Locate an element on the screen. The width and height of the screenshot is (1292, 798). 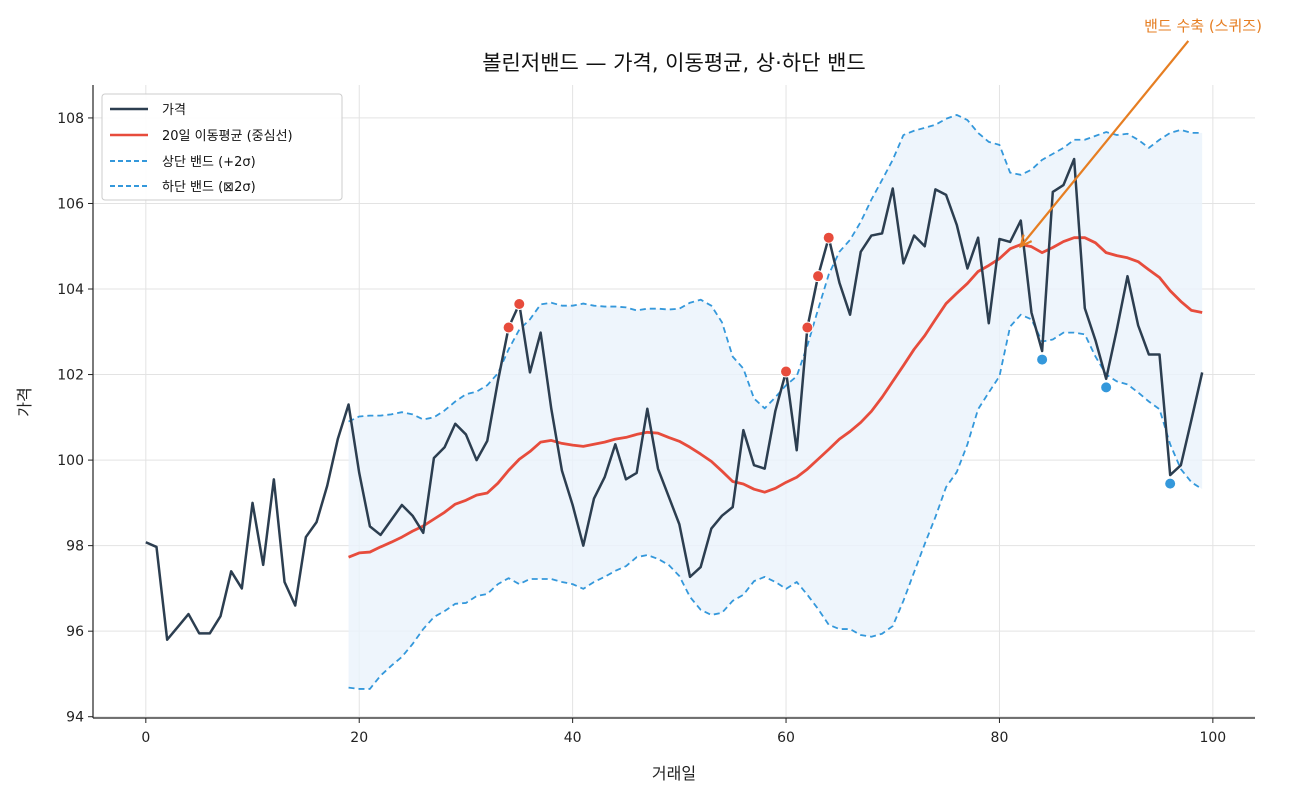
y-tick-label: 100 is located at coordinates (70, 461).